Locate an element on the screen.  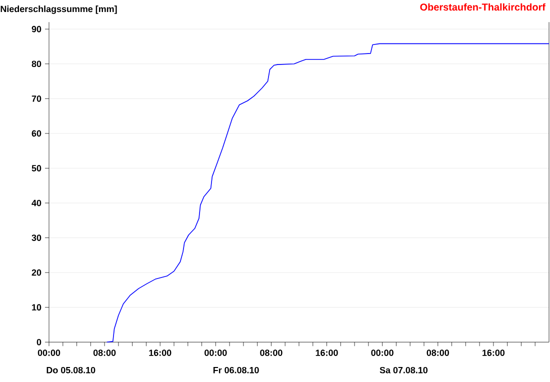
y-tick-label: 60 is located at coordinates (37, 133).